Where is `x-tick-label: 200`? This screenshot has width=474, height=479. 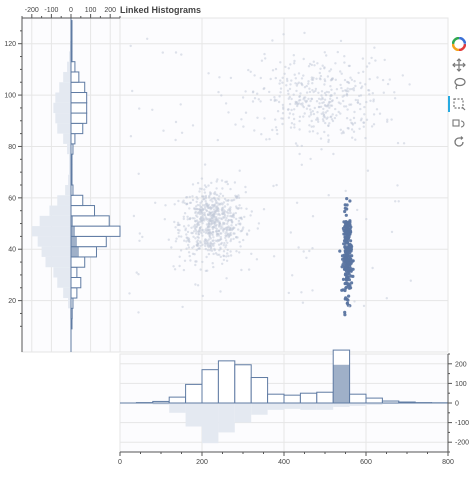
x-tick-label: 200 is located at coordinates (202, 462).